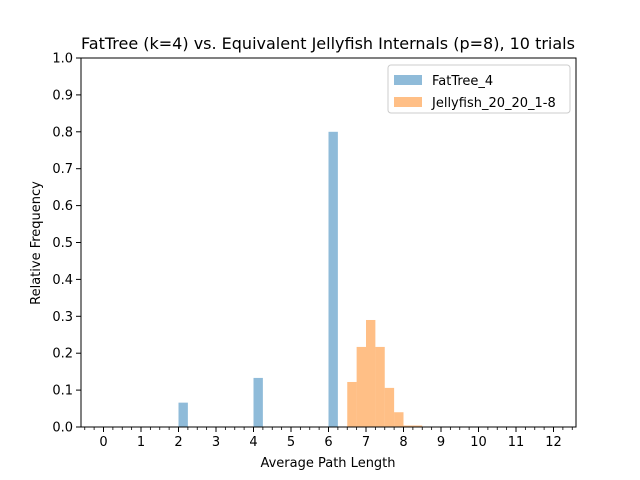 The image size is (640, 480). I want to click on x-tick-label: 9, so click(441, 442).